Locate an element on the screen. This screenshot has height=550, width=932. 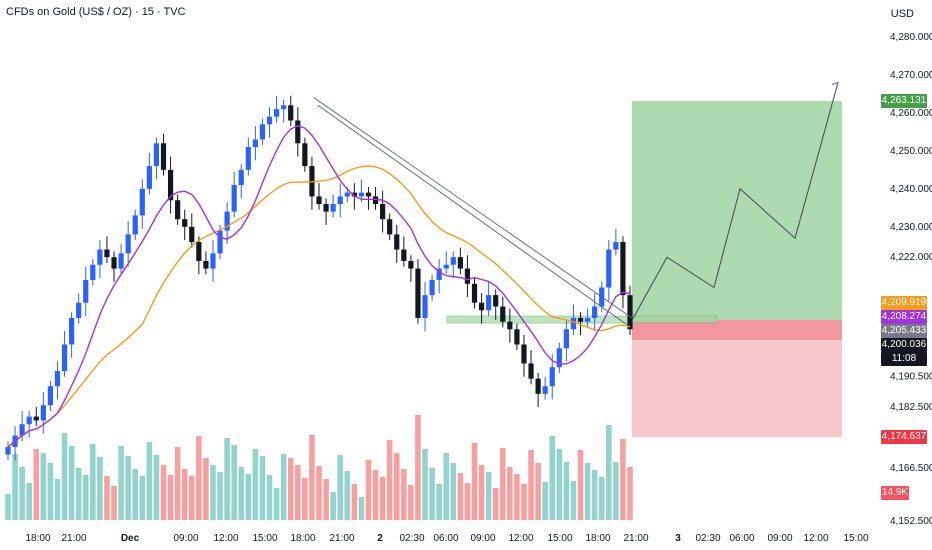
time-tick-label: 18:00 is located at coordinates (37, 538).